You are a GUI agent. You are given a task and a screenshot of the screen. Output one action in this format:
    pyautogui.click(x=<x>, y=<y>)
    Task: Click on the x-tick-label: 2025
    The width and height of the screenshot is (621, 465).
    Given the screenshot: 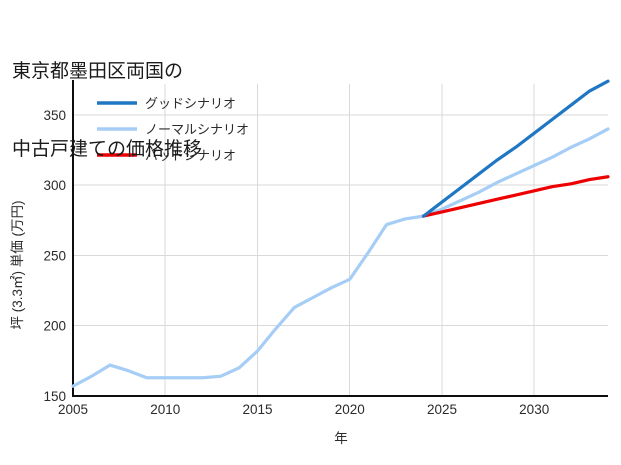 What is the action you would take?
    pyautogui.click(x=442, y=409)
    